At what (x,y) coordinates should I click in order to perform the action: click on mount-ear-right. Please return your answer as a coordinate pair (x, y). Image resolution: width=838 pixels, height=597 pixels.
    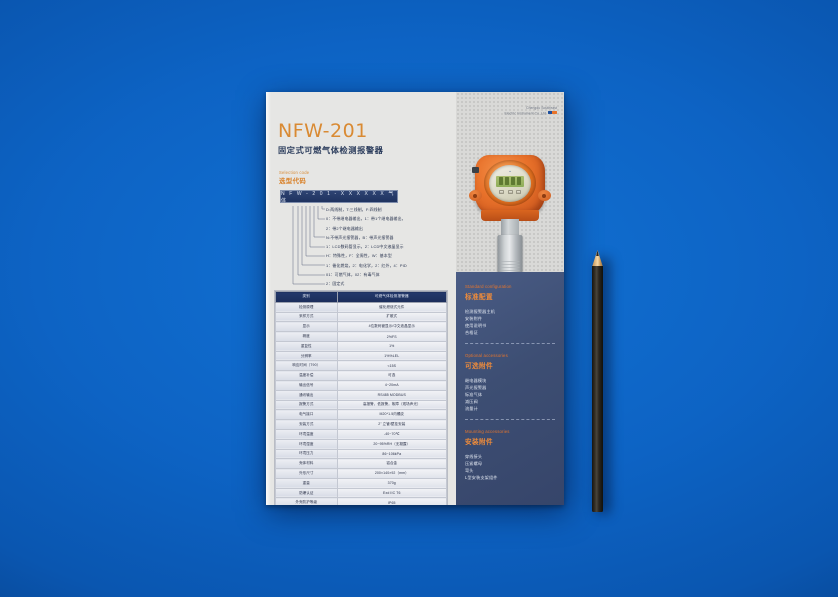
    Looking at the image, I should click on (544, 195).